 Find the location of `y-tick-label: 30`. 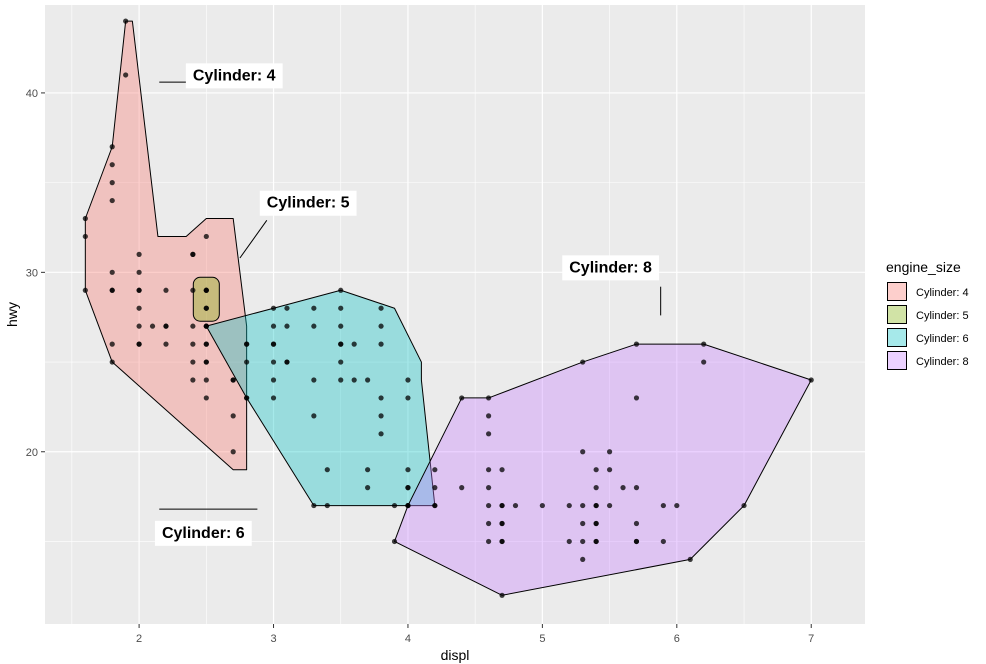

y-tick-label: 30 is located at coordinates (32, 273).